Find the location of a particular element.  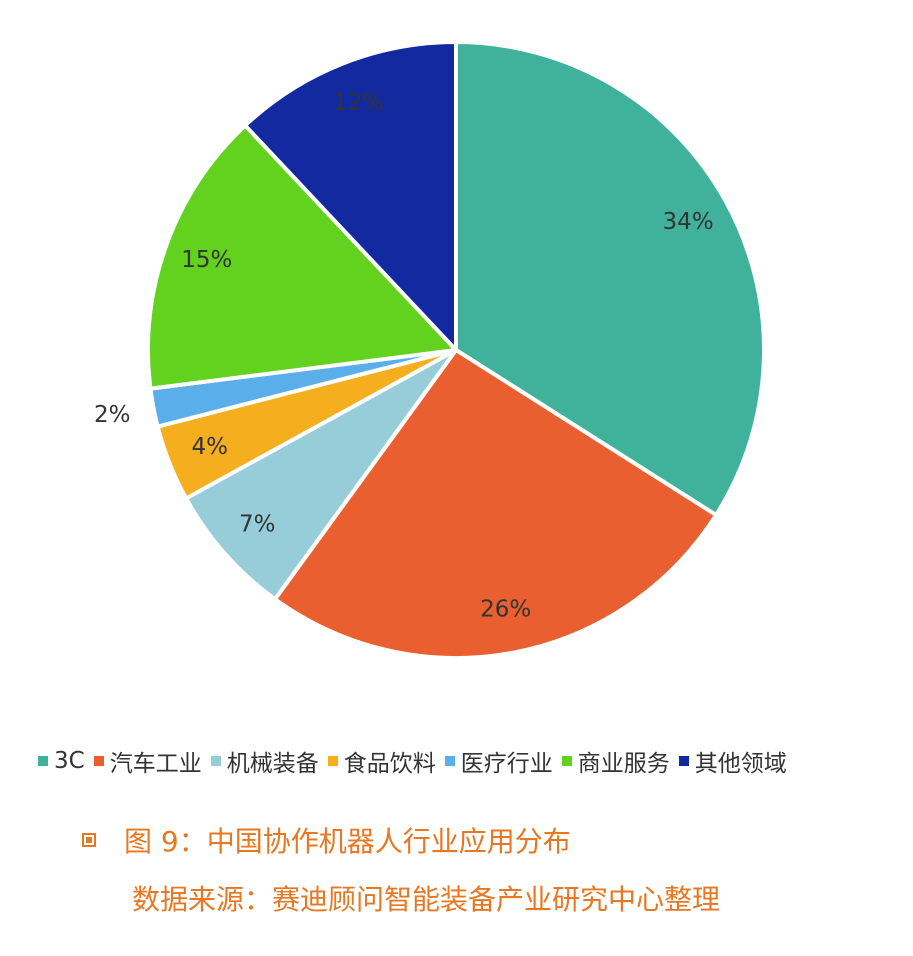

figure-title: 图 9：中国协作机器人行业应用分布 is located at coordinates (347, 841).